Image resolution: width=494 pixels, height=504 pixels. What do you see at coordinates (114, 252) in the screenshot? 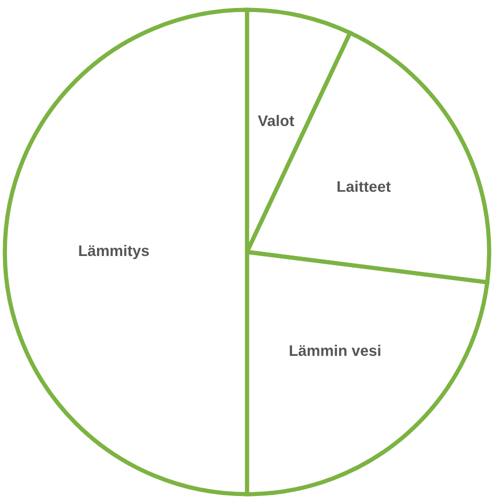
I see `slice-label: Lämmitys` at bounding box center [114, 252].